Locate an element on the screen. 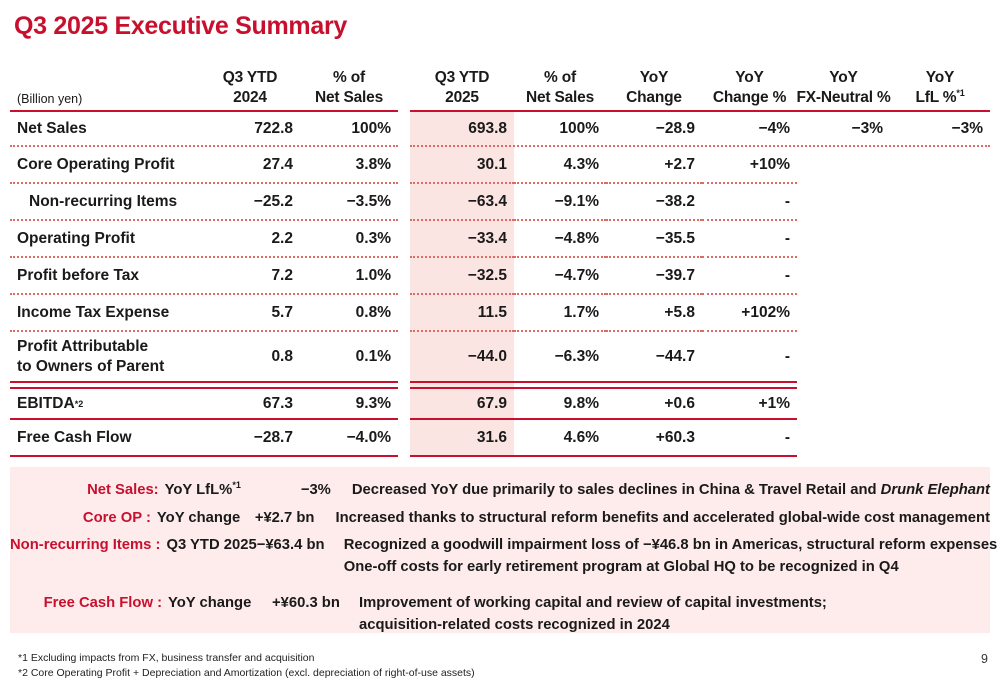  note-value: +¥2.7 bn is located at coordinates (284, 518).